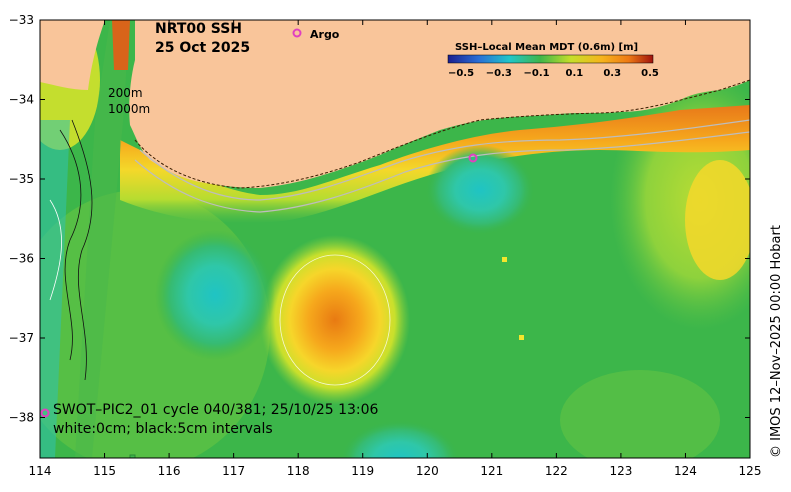  What do you see at coordinates (198, 29) in the screenshot?
I see `map-title-line1: NRT00 SSH` at bounding box center [198, 29].